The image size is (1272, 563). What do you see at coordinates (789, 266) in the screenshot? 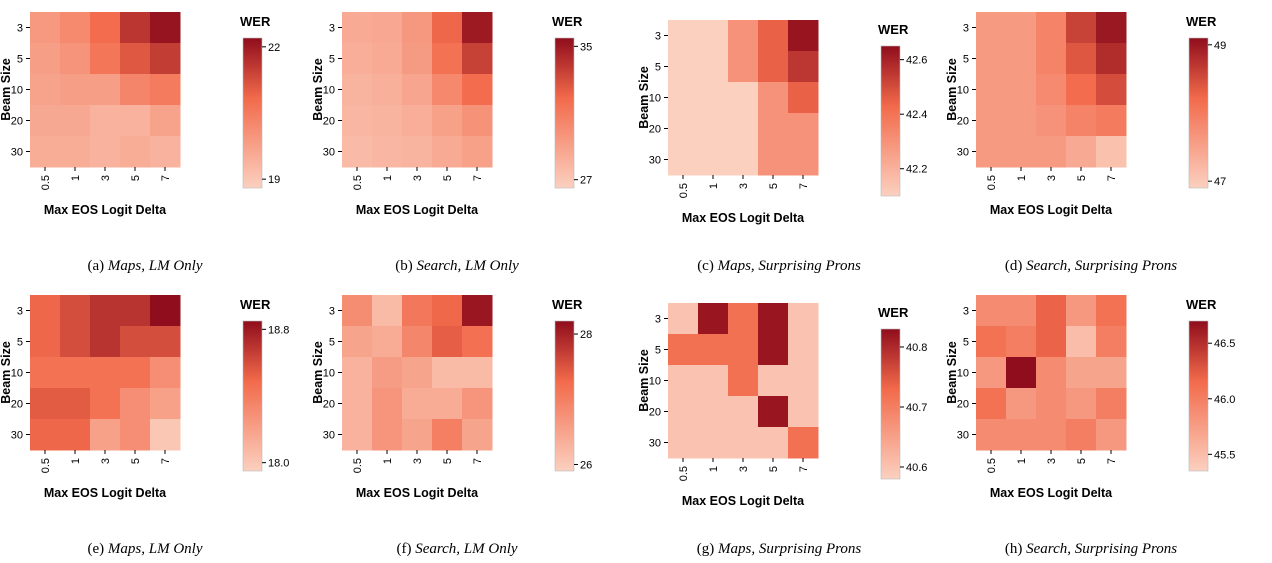
I see `caption-title: Maps, Surprising Prons` at bounding box center [789, 266].